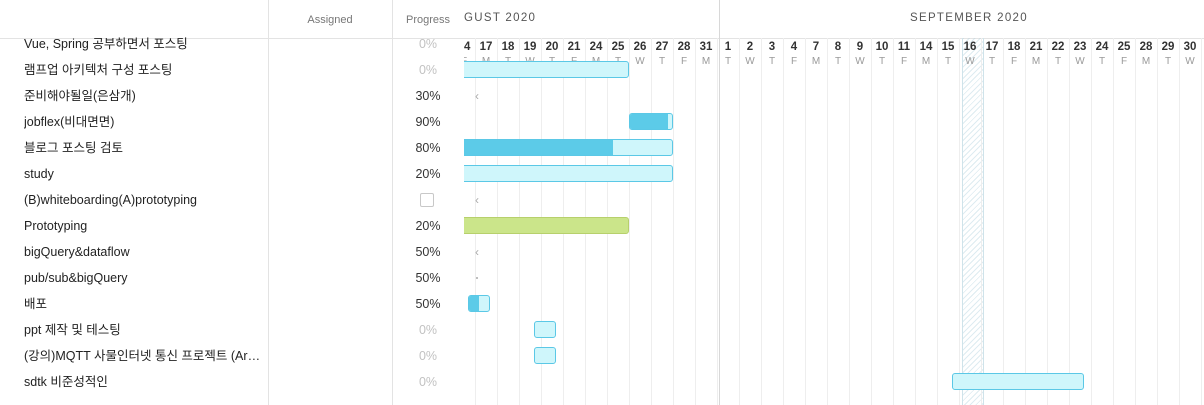 The width and height of the screenshot is (1204, 405). What do you see at coordinates (106, 44) in the screenshot?
I see `task-name: Vue, Spring 공부하면서 포스팅` at bounding box center [106, 44].